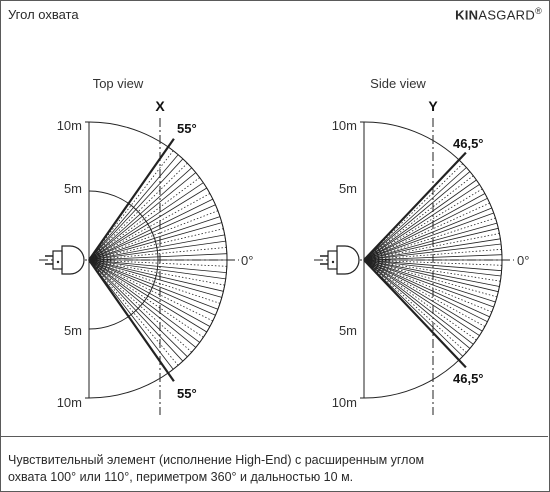  What do you see at coordinates (274, 436) in the screenshot?
I see `caption-divider` at bounding box center [274, 436].